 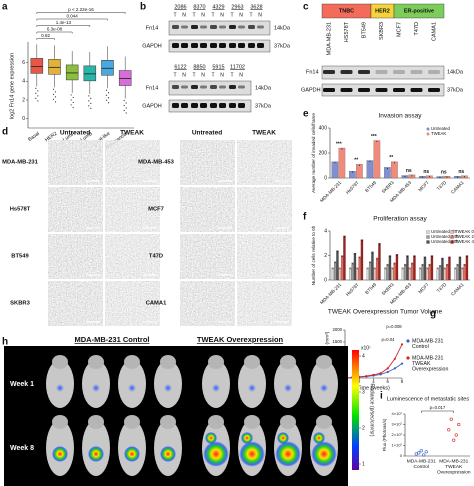 What do you see at coordinates (394, 326) in the screenshot?
I see `annotation: p=0.008` at bounding box center [394, 326].